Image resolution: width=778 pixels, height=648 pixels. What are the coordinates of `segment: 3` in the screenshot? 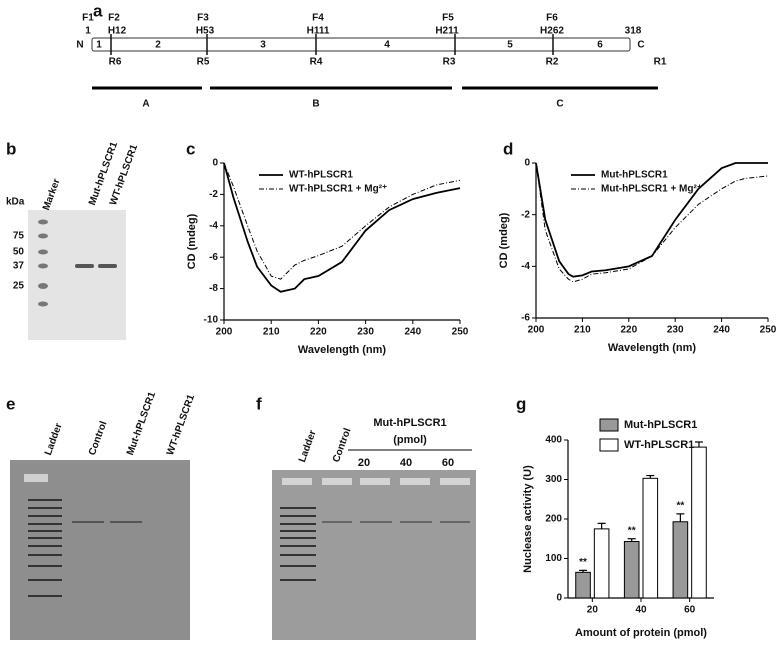 It's located at (263, 45).